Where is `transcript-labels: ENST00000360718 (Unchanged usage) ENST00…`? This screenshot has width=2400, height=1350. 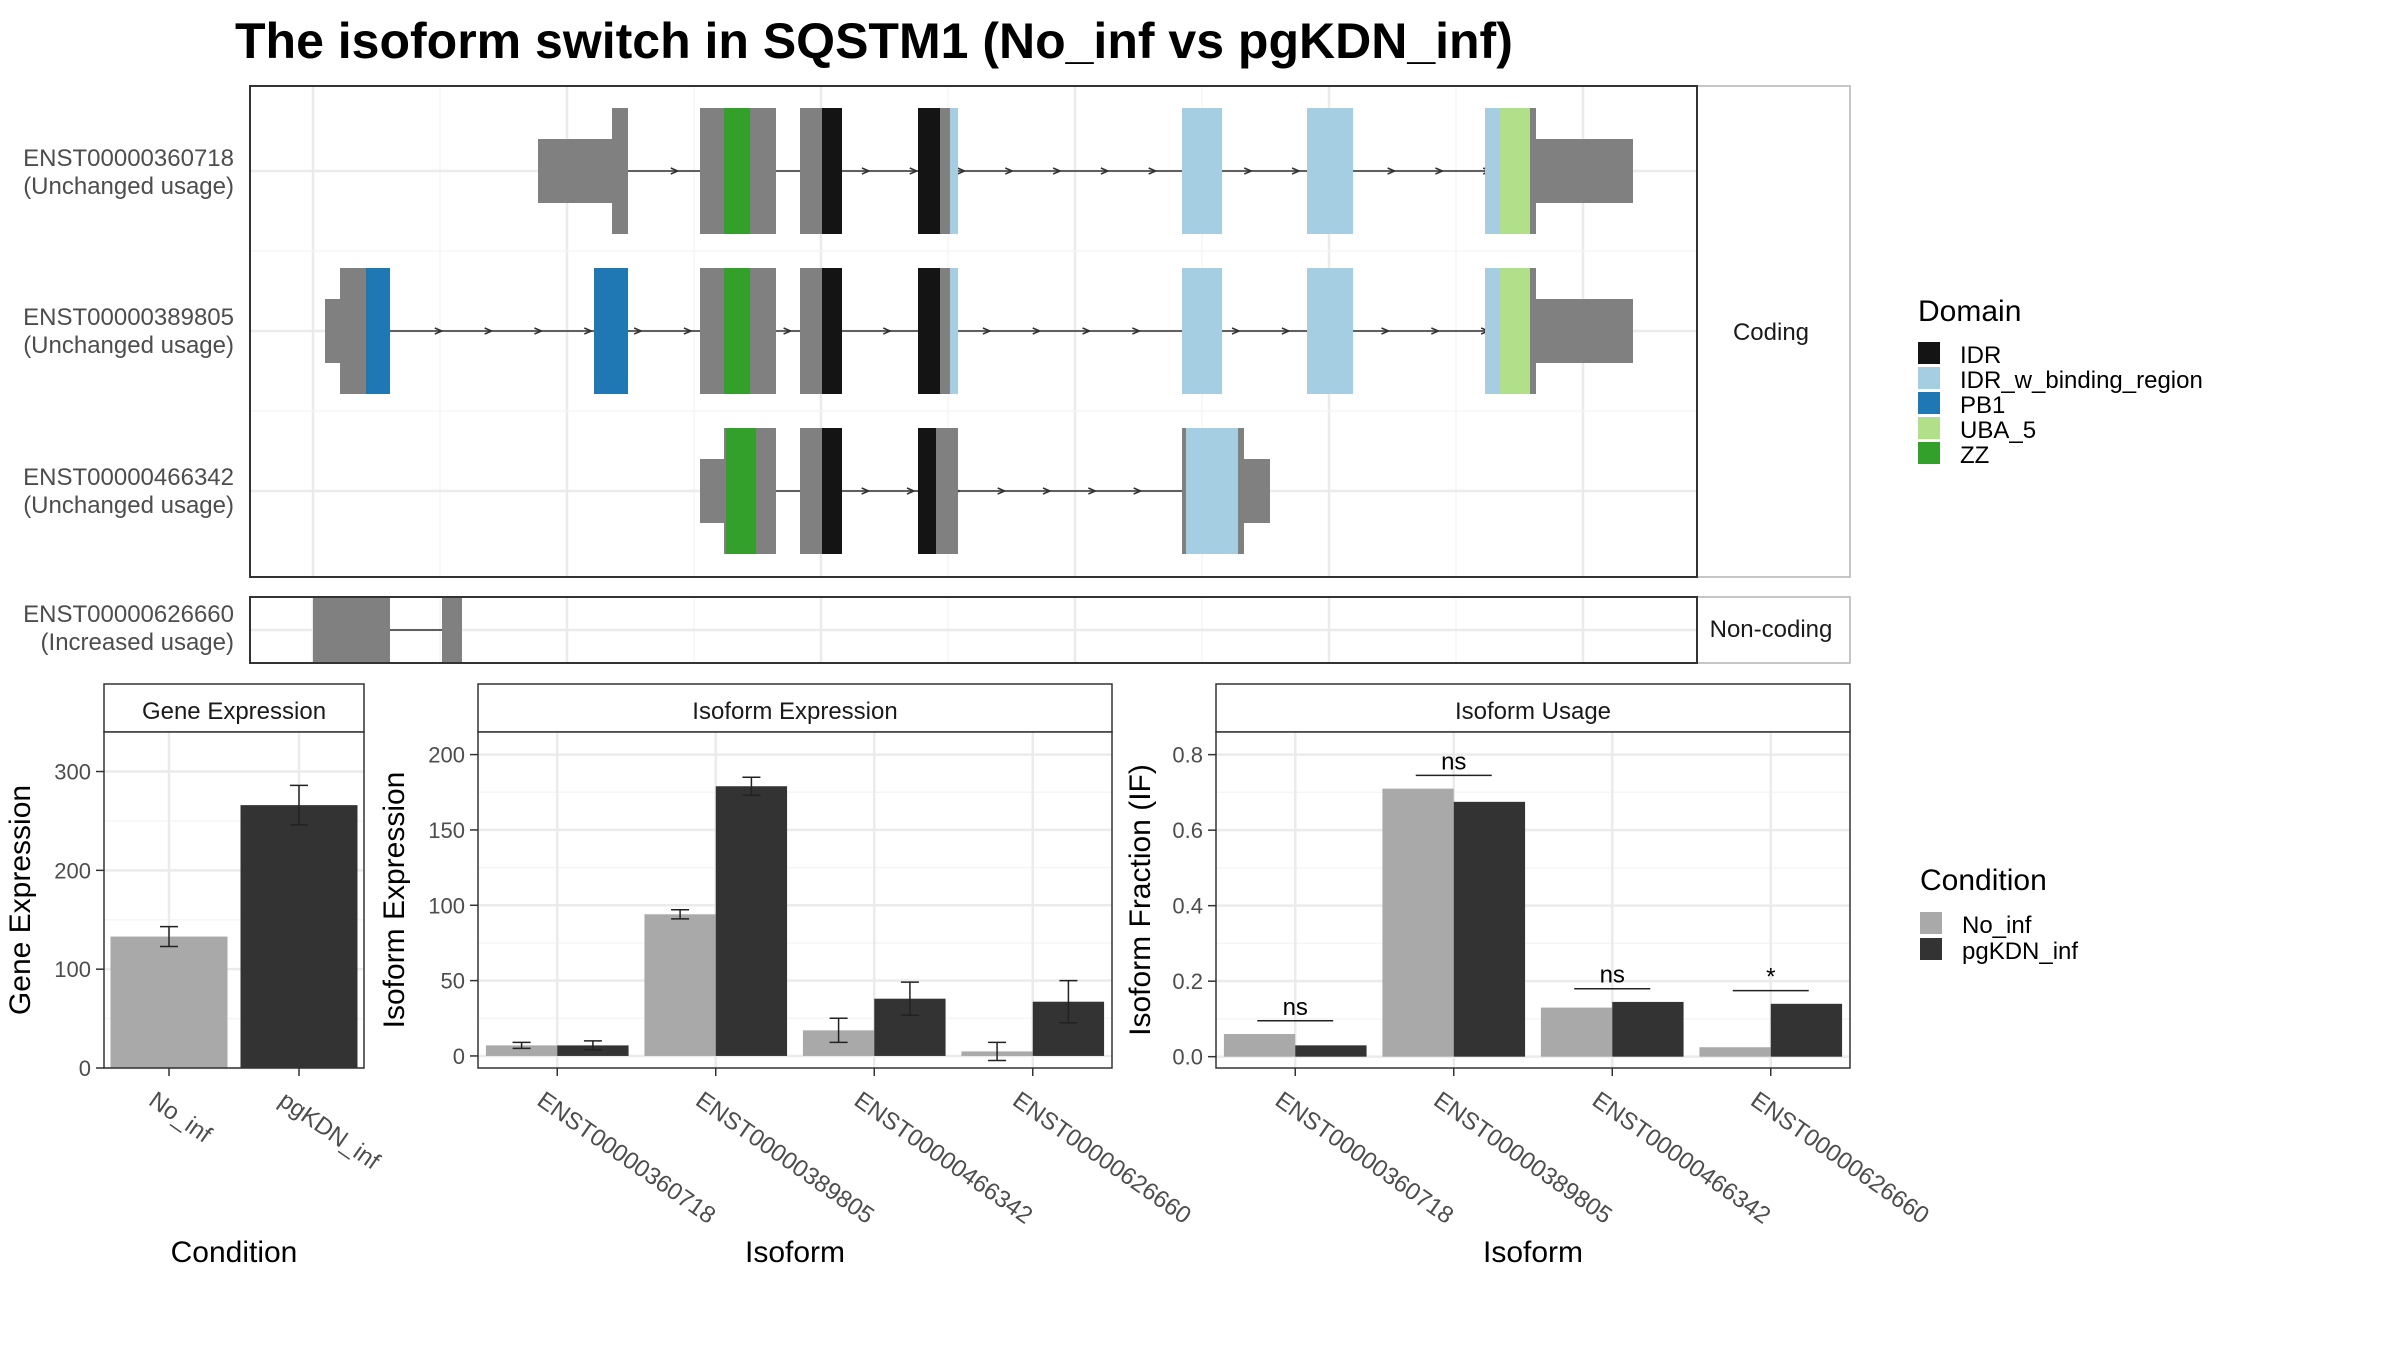
transcript-labels: ENST00000360718 (Unchanged usage) ENST00… is located at coordinates (128, 400).